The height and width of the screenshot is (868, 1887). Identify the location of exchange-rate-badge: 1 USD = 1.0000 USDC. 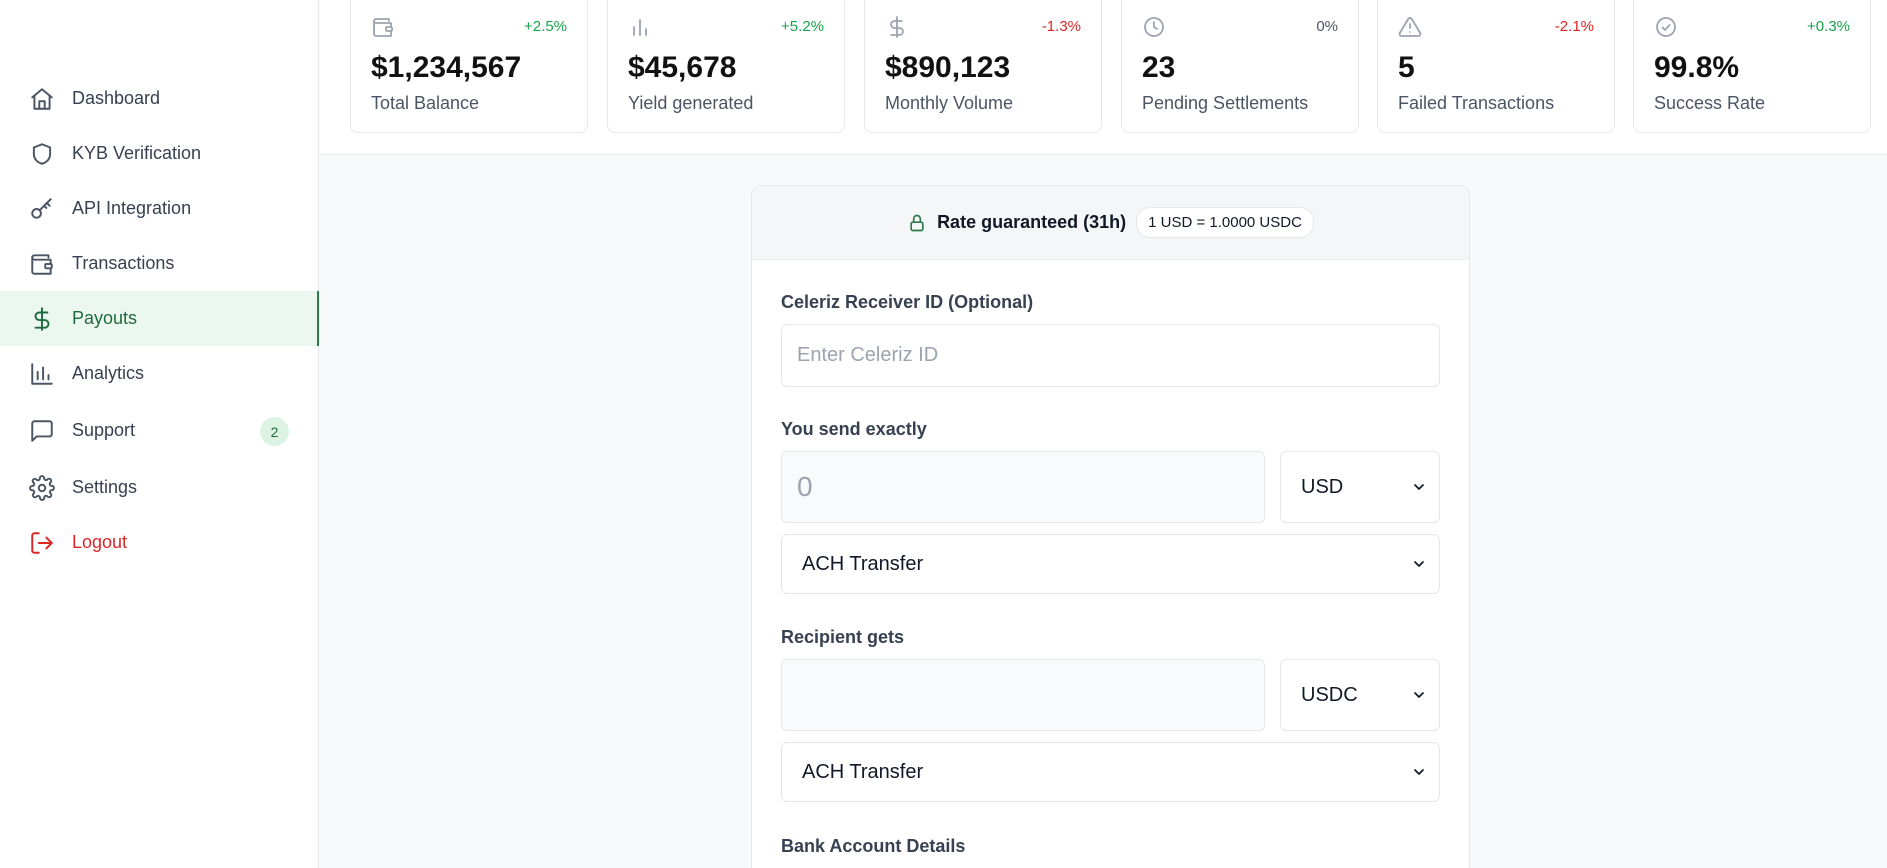
(1225, 222).